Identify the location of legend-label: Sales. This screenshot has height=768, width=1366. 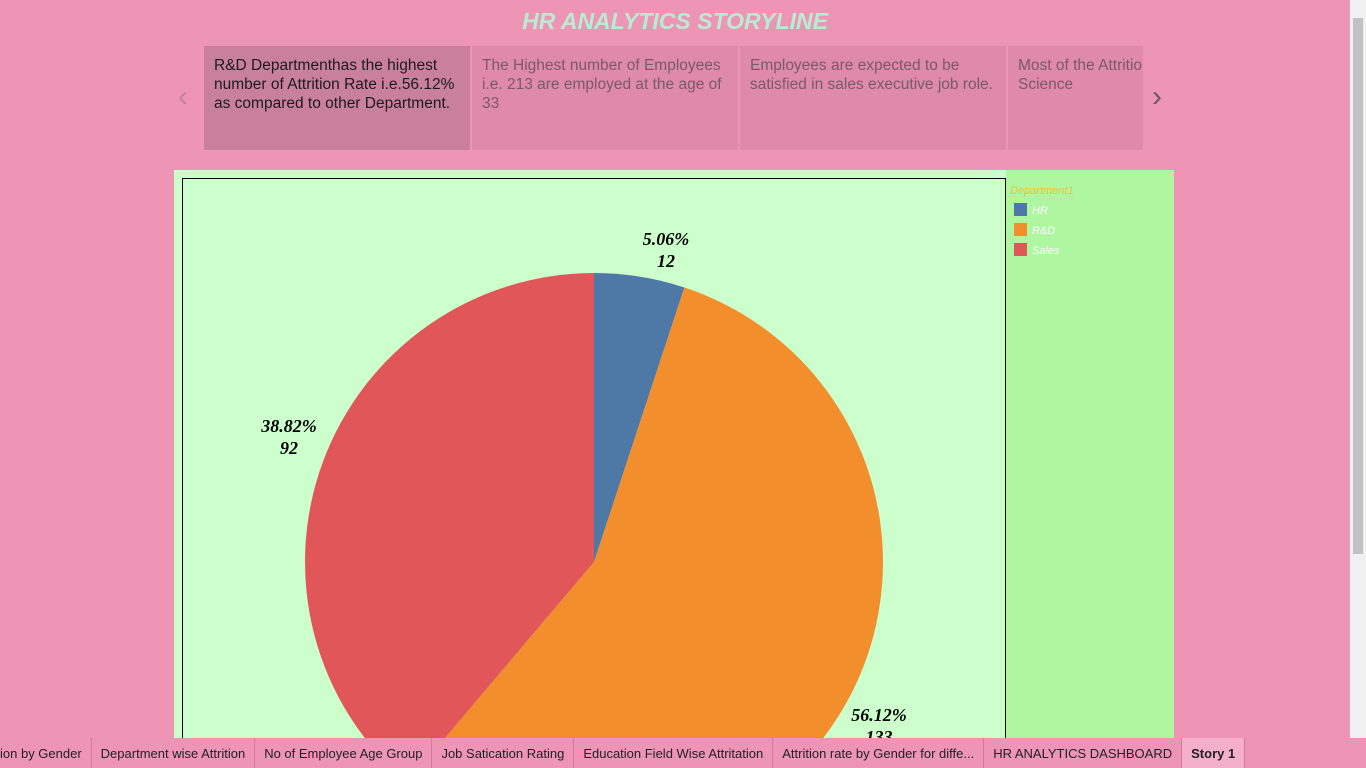
(1046, 251).